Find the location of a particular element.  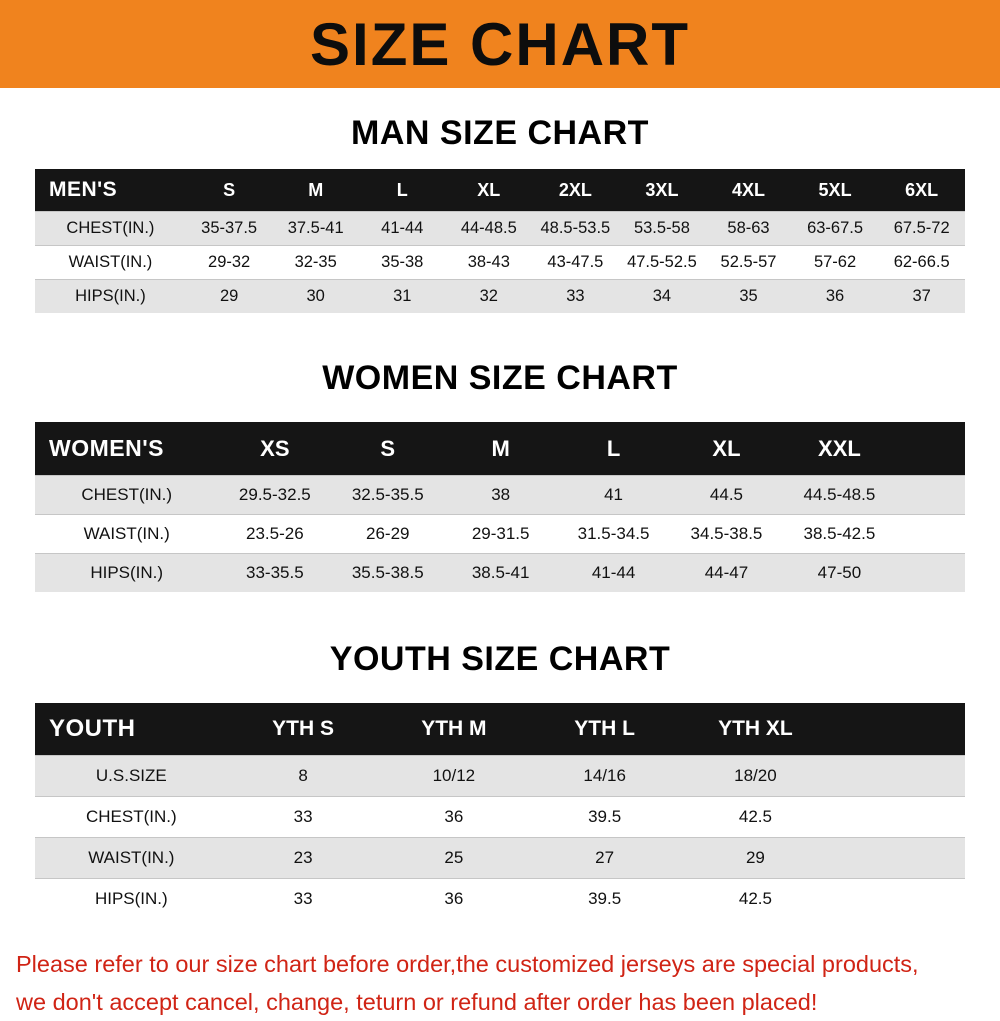

data-cell: 34 is located at coordinates (662, 296).